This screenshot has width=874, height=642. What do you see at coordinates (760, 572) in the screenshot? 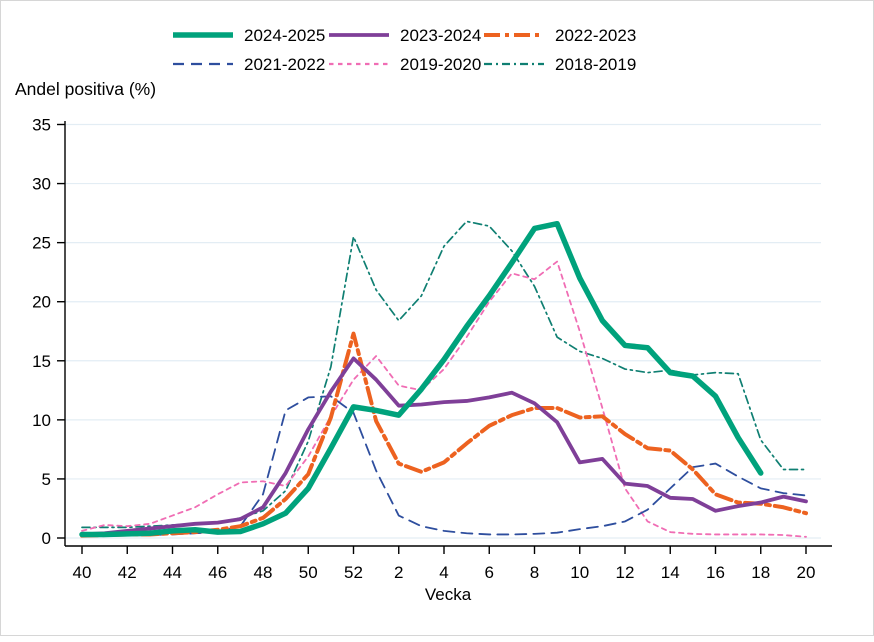
I see `x-tick-label-18: 18` at bounding box center [760, 572].